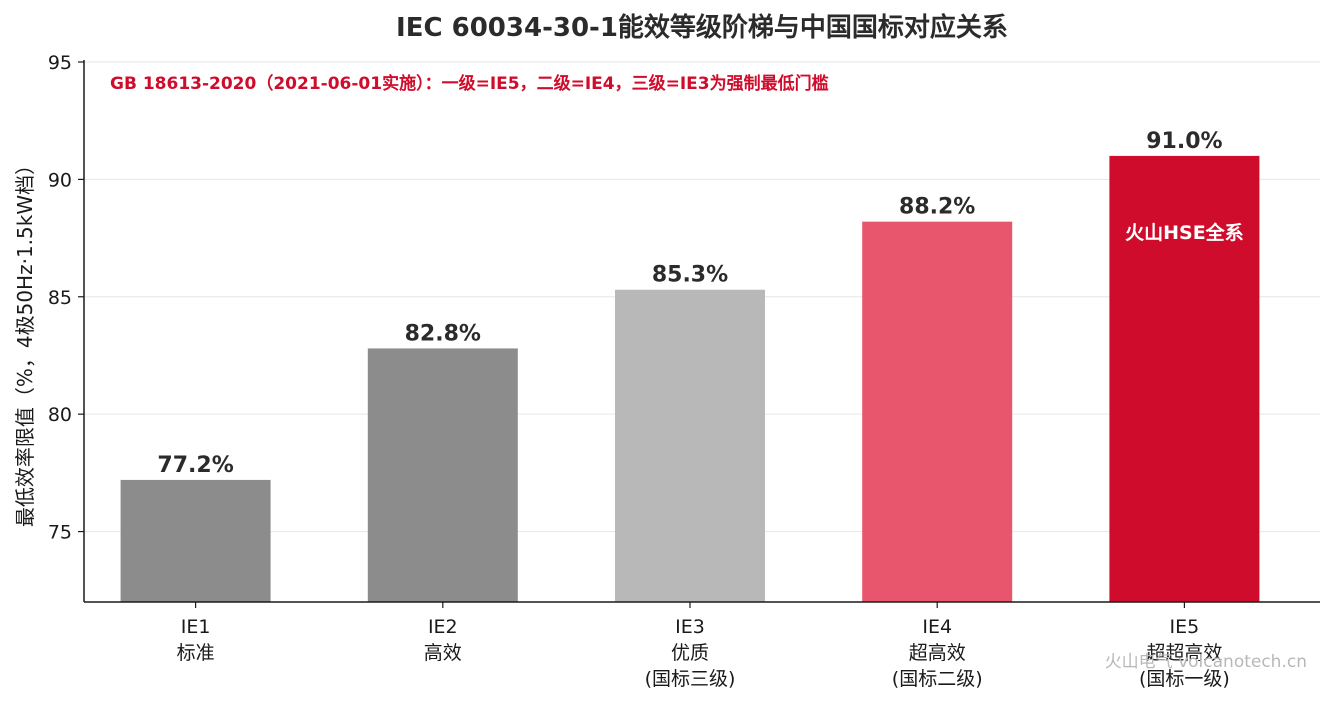 The width and height of the screenshot is (1335, 704). Describe the element at coordinates (195, 465) in the screenshot. I see `value-label: 77.2%` at that location.